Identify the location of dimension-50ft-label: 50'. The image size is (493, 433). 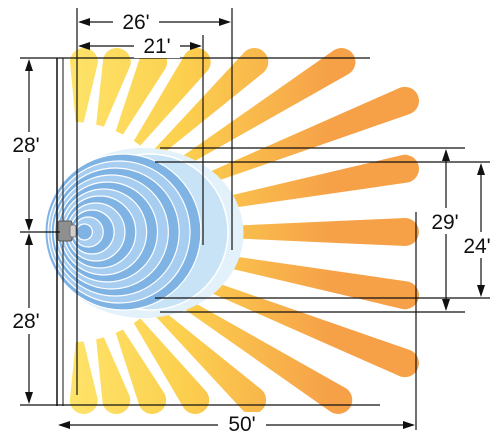
(241, 423).